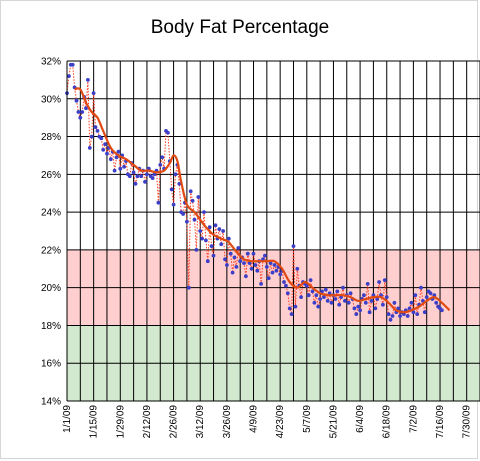 The image size is (480, 461). What do you see at coordinates (51, 402) in the screenshot?
I see `y-tick-label: 14%` at bounding box center [51, 402].